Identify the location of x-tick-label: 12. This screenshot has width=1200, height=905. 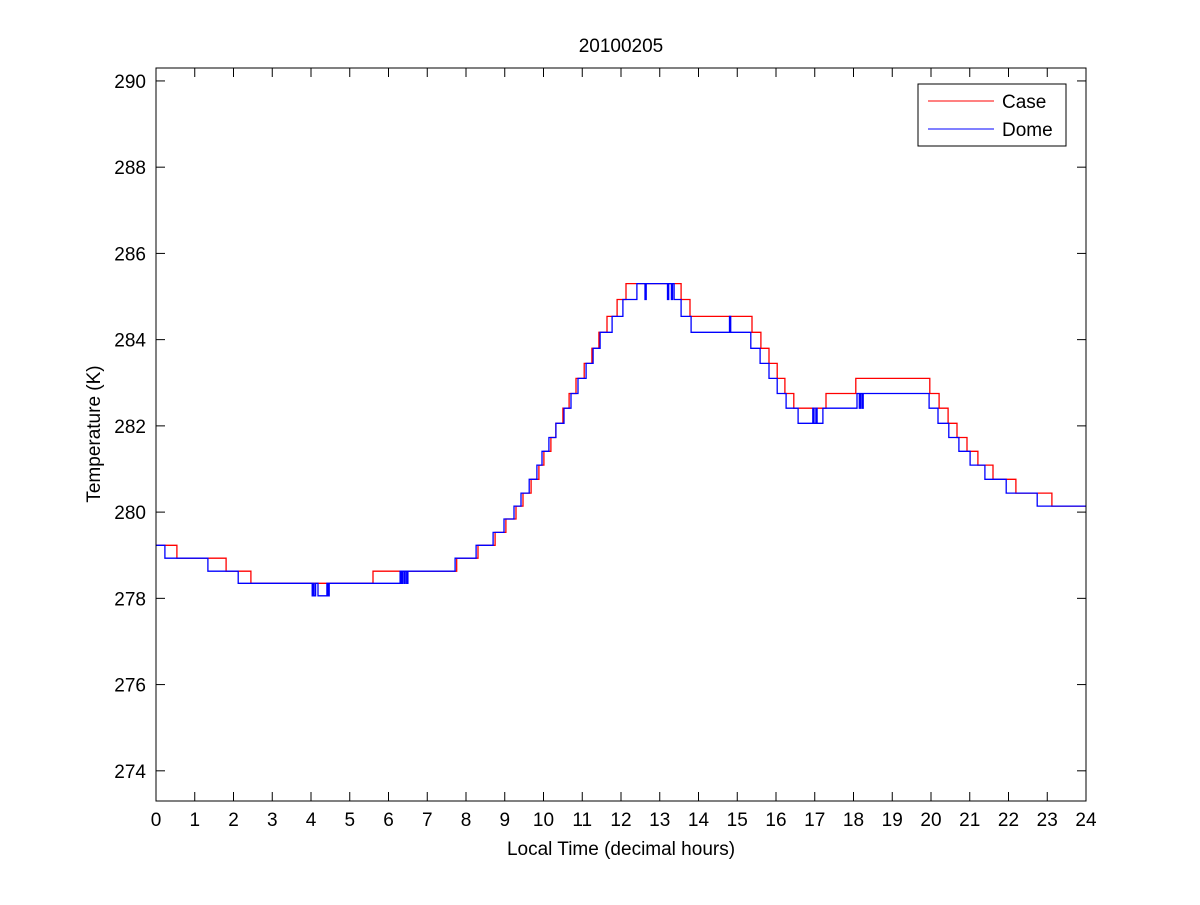
(620, 820).